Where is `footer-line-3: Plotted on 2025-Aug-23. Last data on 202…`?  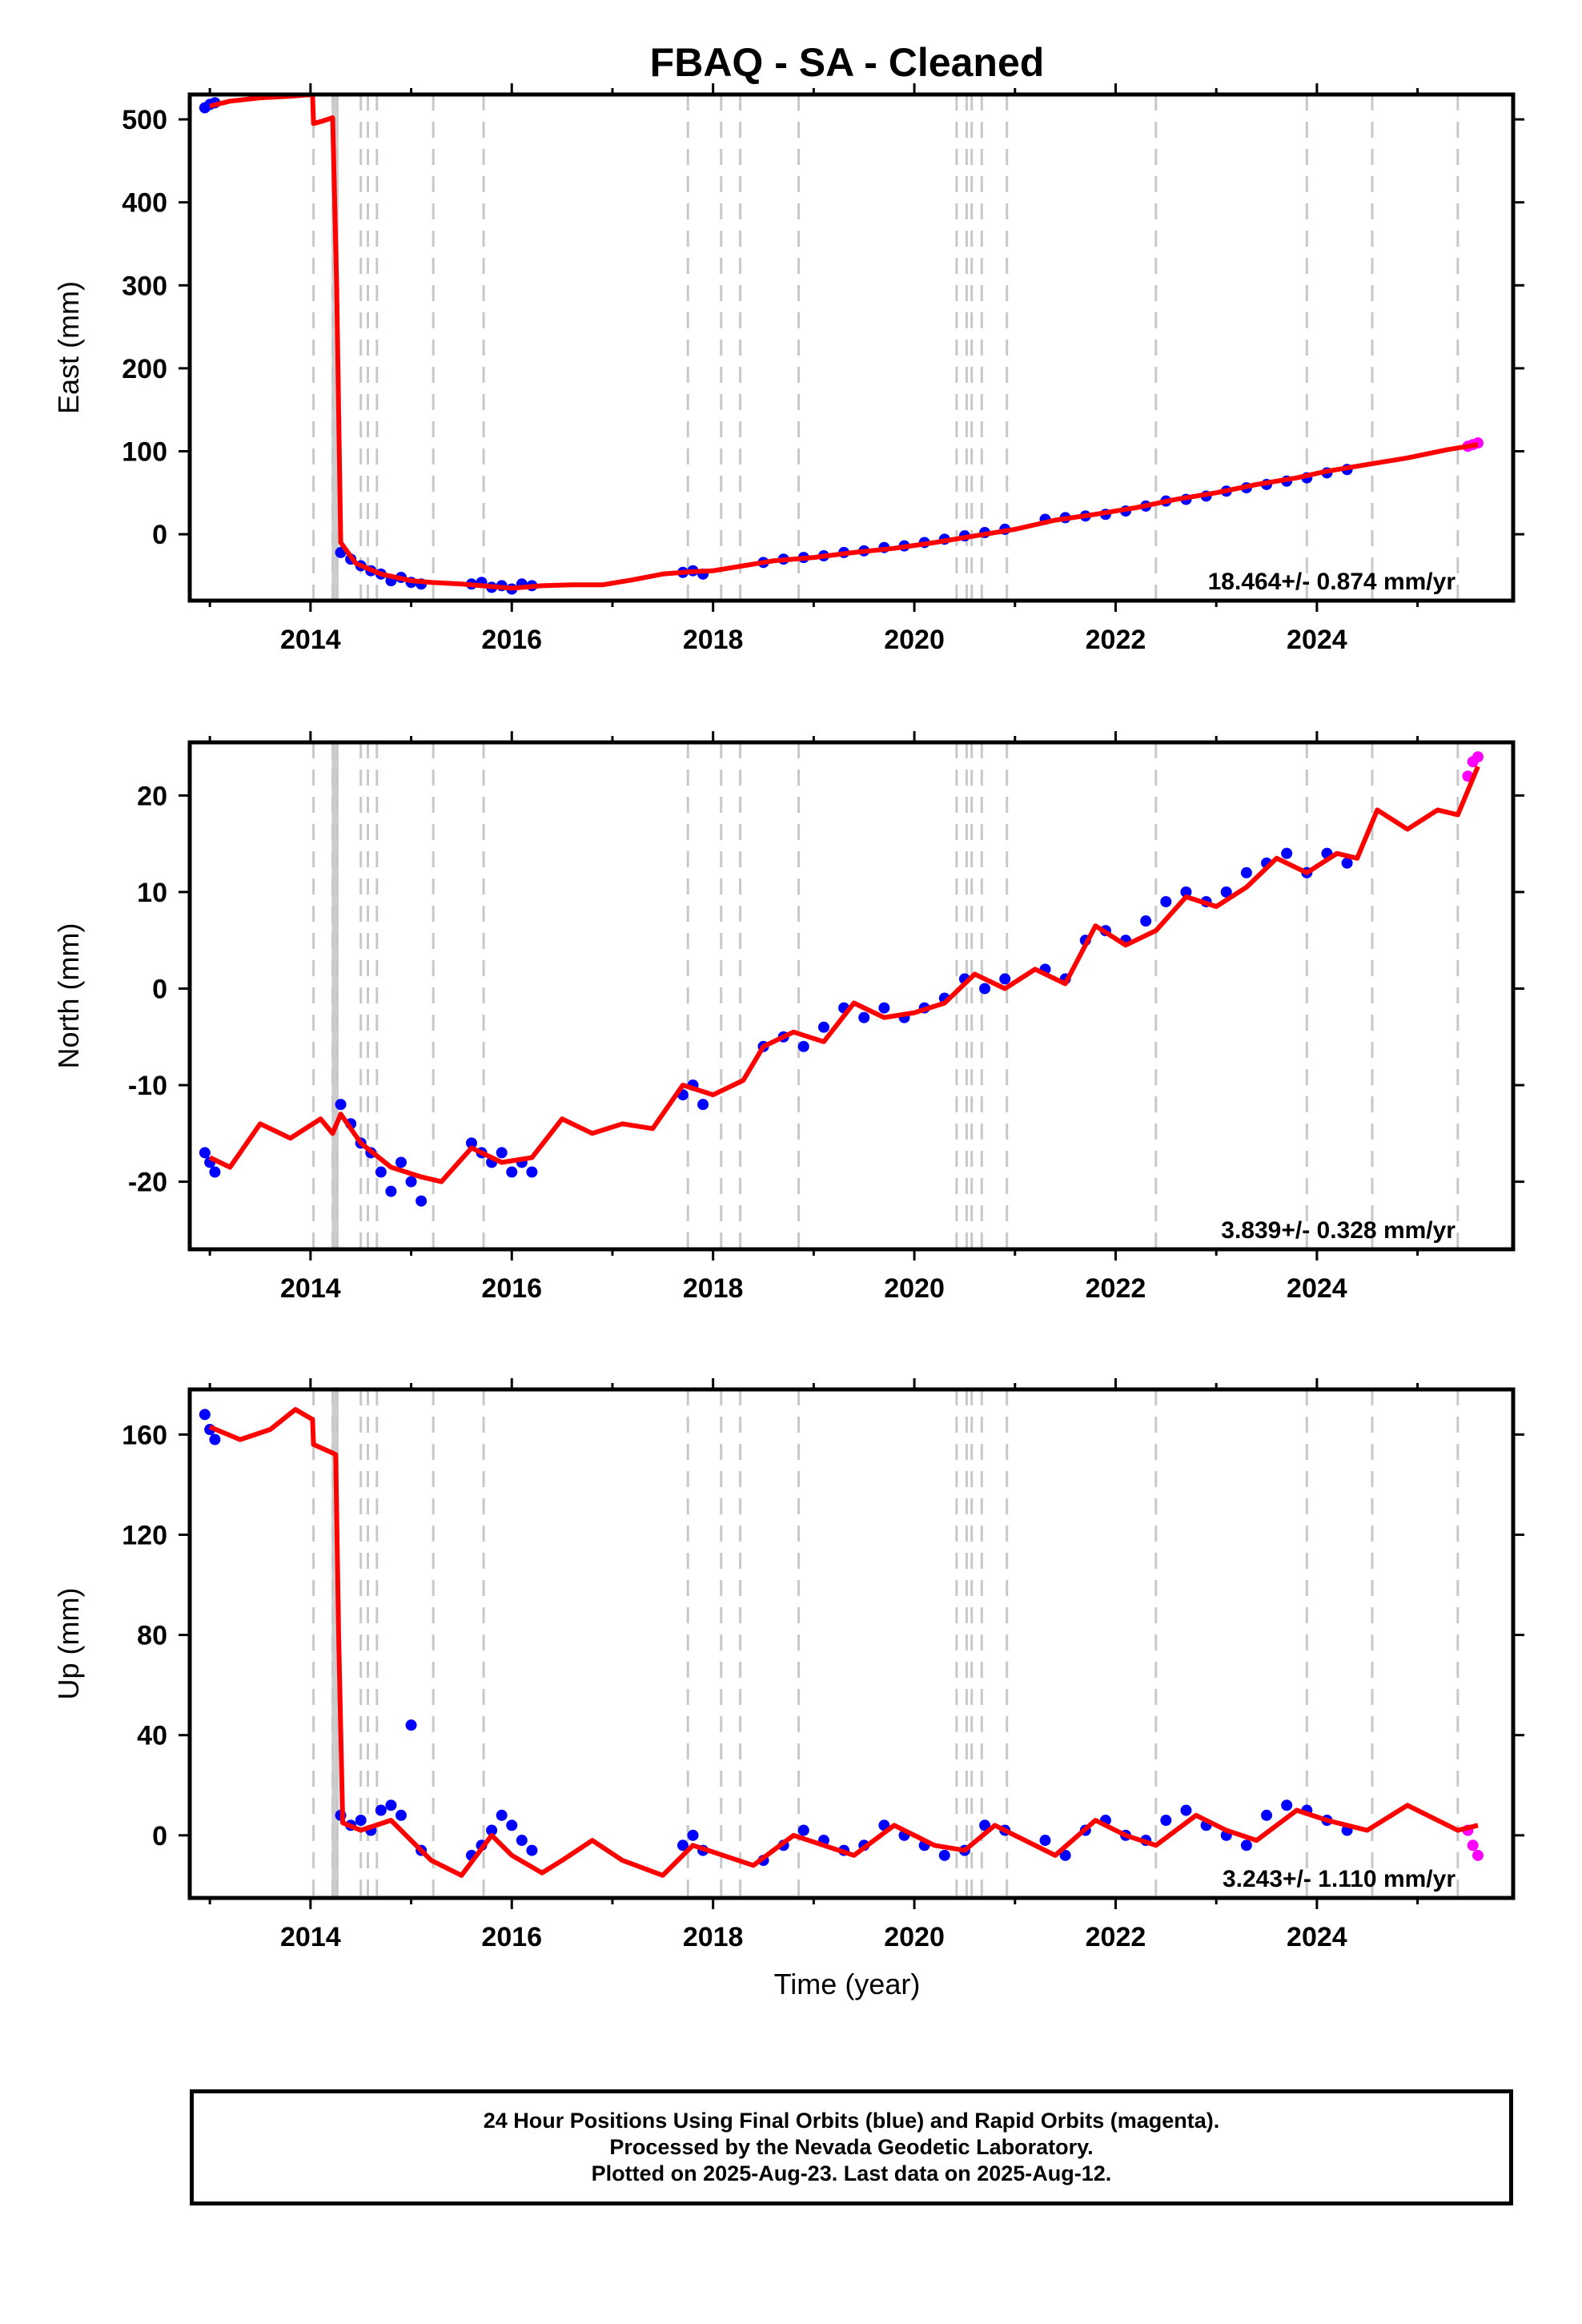 footer-line-3: Plotted on 2025-Aug-23. Last data on 202… is located at coordinates (851, 2173).